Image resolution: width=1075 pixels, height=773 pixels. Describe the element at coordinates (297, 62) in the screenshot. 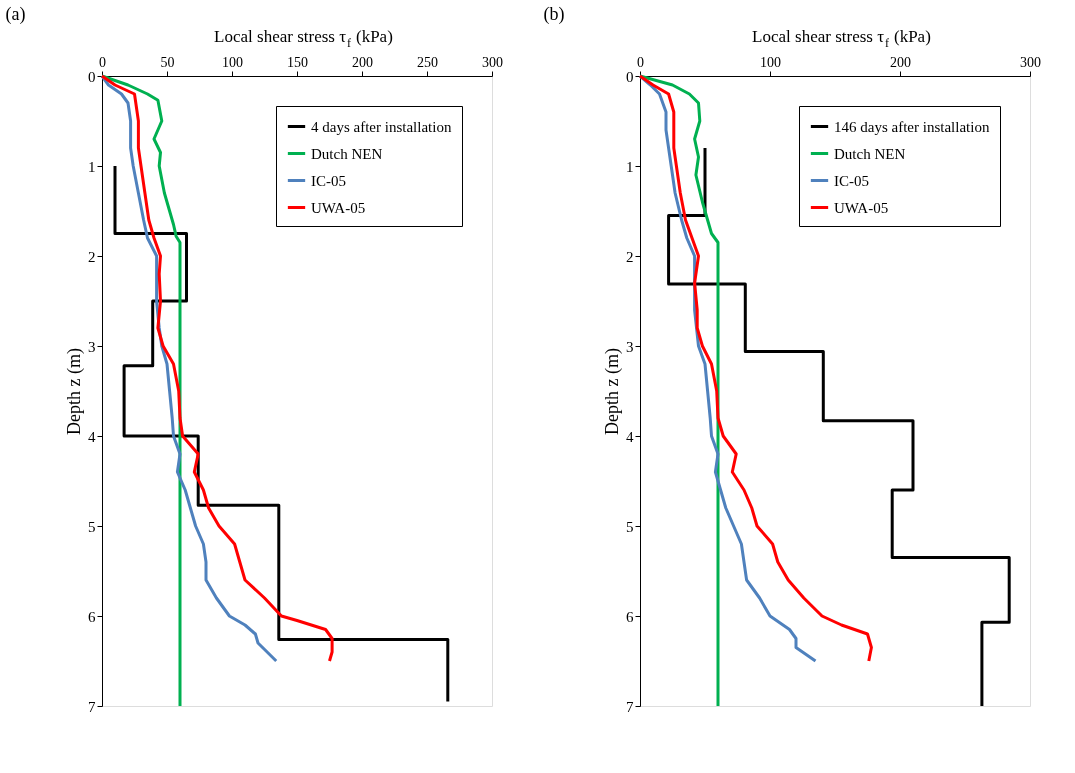

I see `x-tick-label: 150` at that location.